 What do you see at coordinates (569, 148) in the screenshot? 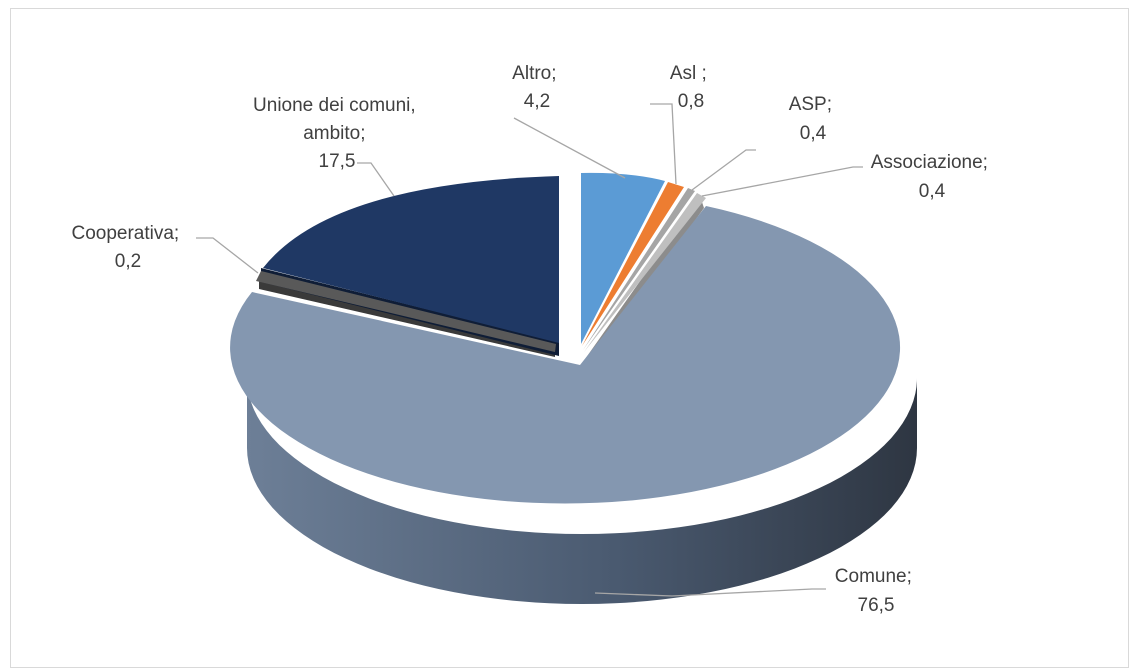
I see `leader-altro` at bounding box center [569, 148].